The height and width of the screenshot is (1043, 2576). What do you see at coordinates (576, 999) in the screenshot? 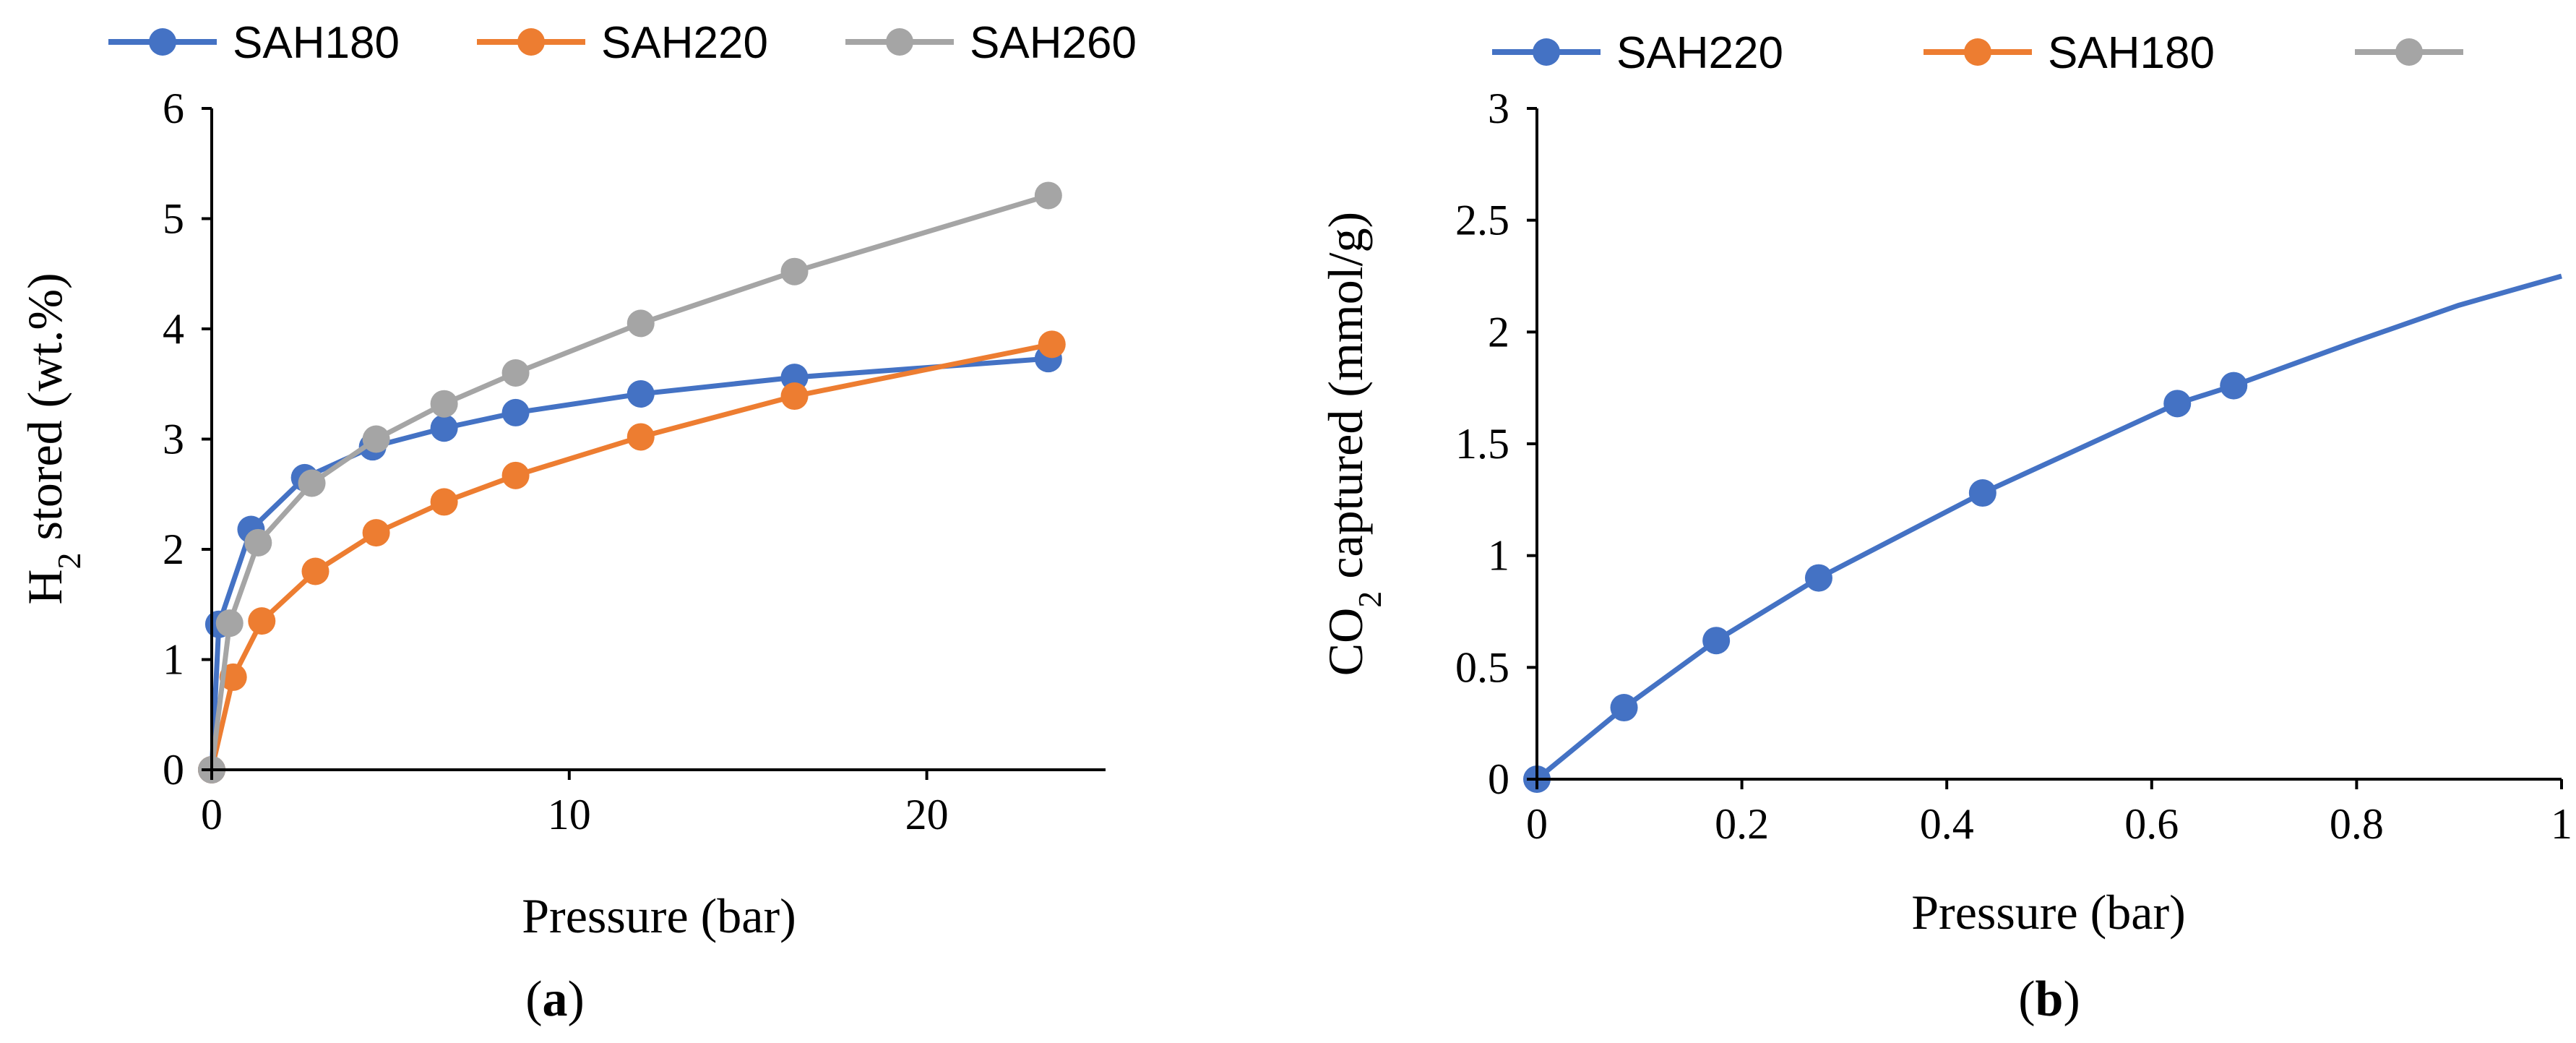
I see `panel-label-a-close: )` at bounding box center [576, 999].